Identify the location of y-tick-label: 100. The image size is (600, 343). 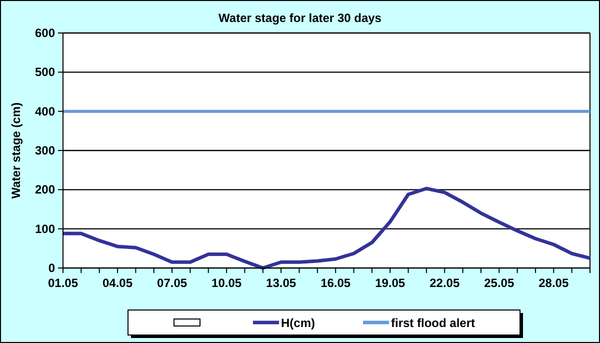
(45, 229).